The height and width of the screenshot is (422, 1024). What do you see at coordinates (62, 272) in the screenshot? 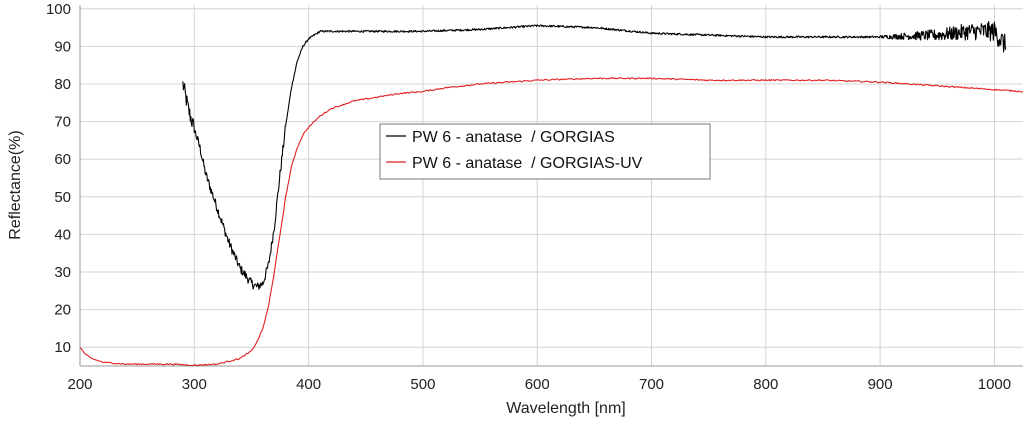
I see `y-tick-label: 30` at bounding box center [62, 272].